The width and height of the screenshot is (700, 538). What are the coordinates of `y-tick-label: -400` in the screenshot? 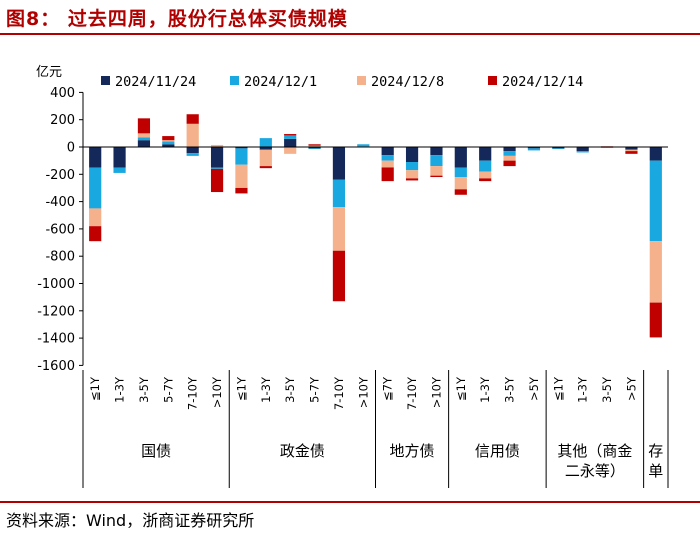 It's located at (60, 202).